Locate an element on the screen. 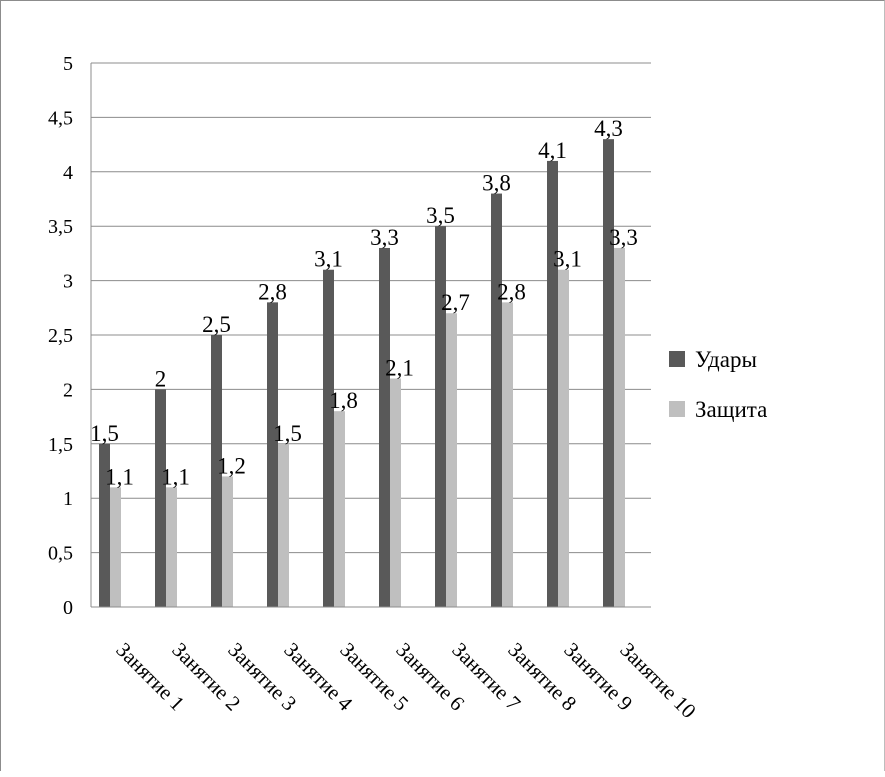  y-tick-label: 0 is located at coordinates (68, 608).